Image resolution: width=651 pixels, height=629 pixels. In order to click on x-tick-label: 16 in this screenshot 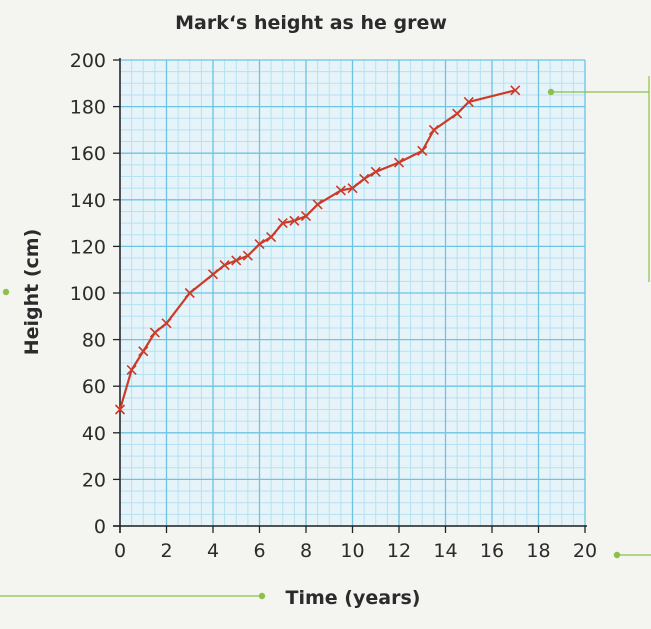, I will do `click(492, 551)`.